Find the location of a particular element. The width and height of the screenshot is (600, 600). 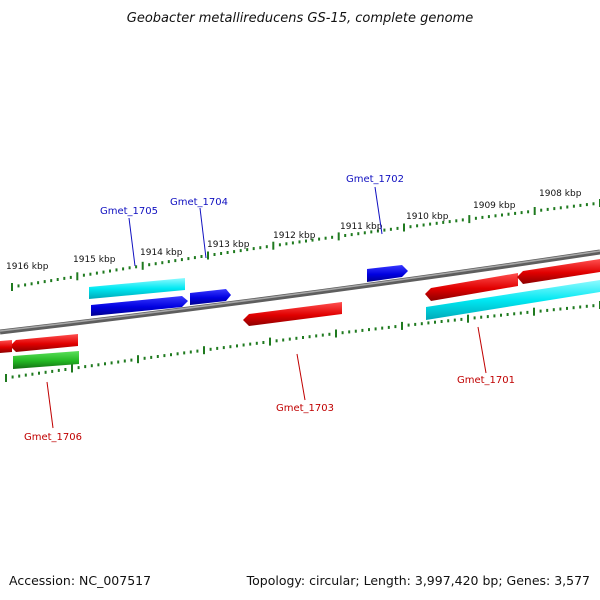

scale-label-1909kbp: 1909 kbp is located at coordinates (494, 206).